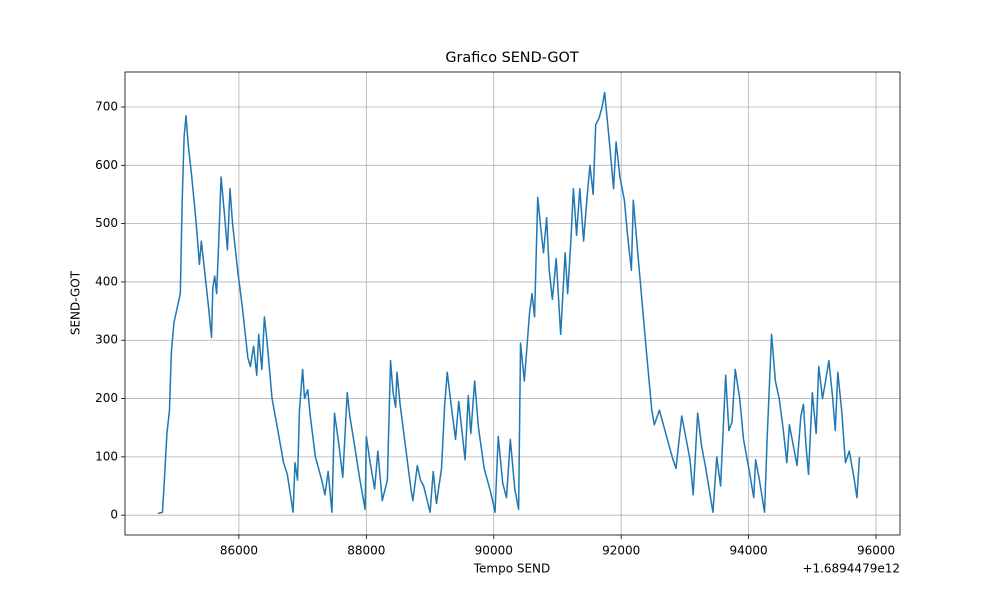  Describe the element at coordinates (106, 456) in the screenshot. I see `y-tick-label: 100` at that location.